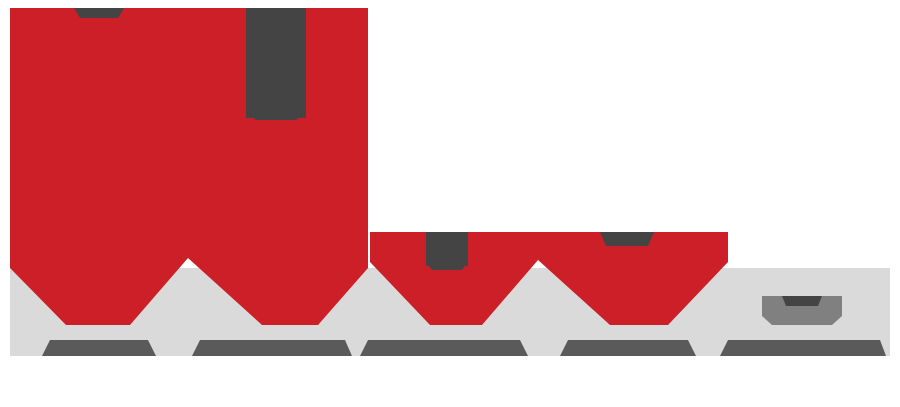  What do you see at coordinates (276, 116) in the screenshot?
I see `bar-2-inset-tab` at bounding box center [276, 116].